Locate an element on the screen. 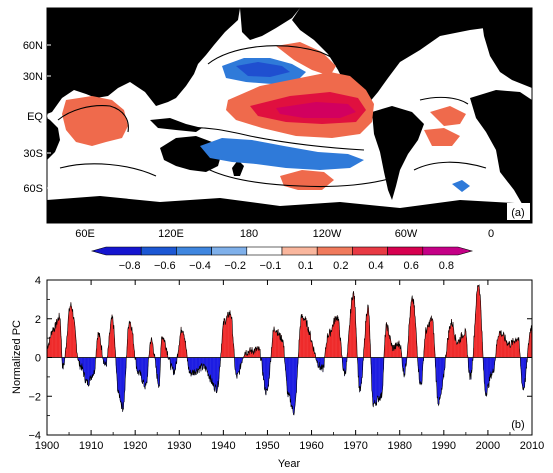  south-atlantic-cool-patch is located at coordinates (461, 186).